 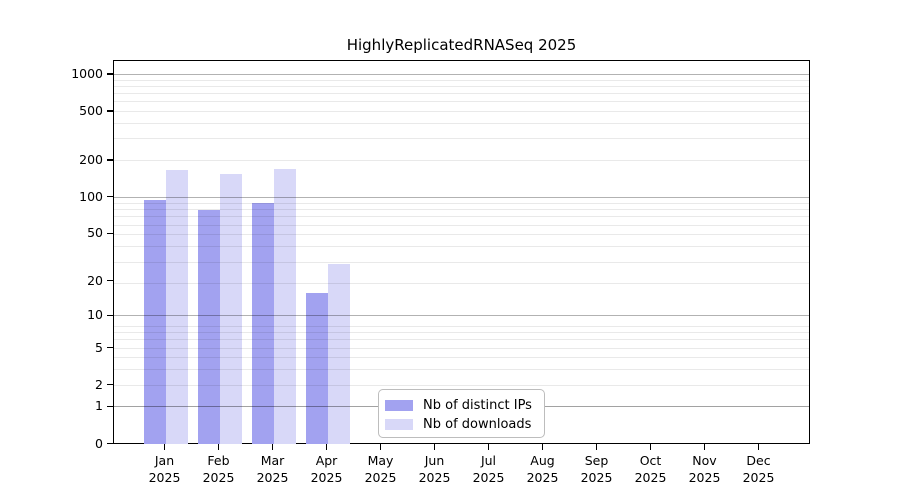 What do you see at coordinates (380, 468) in the screenshot?
I see `x-tick-label-may: May 2025` at bounding box center [380, 468].